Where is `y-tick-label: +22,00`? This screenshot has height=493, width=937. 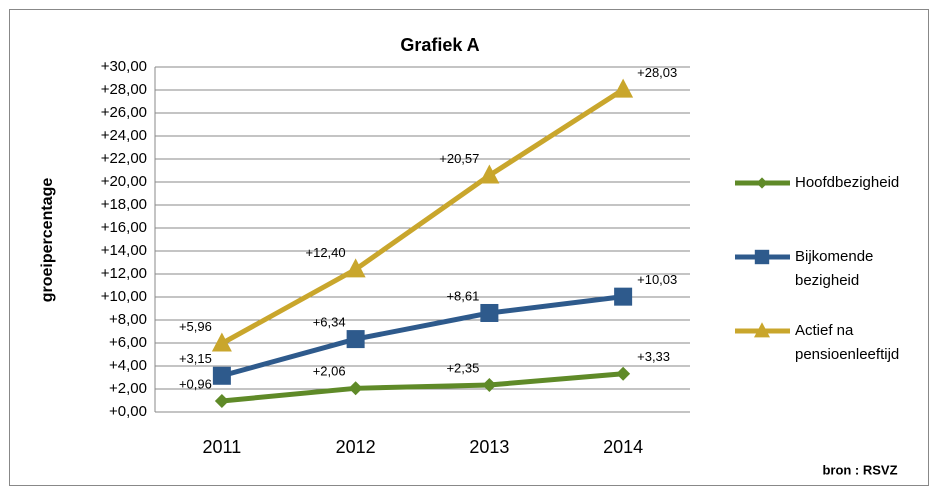 y-tick-label: +22,00 is located at coordinates (124, 158).